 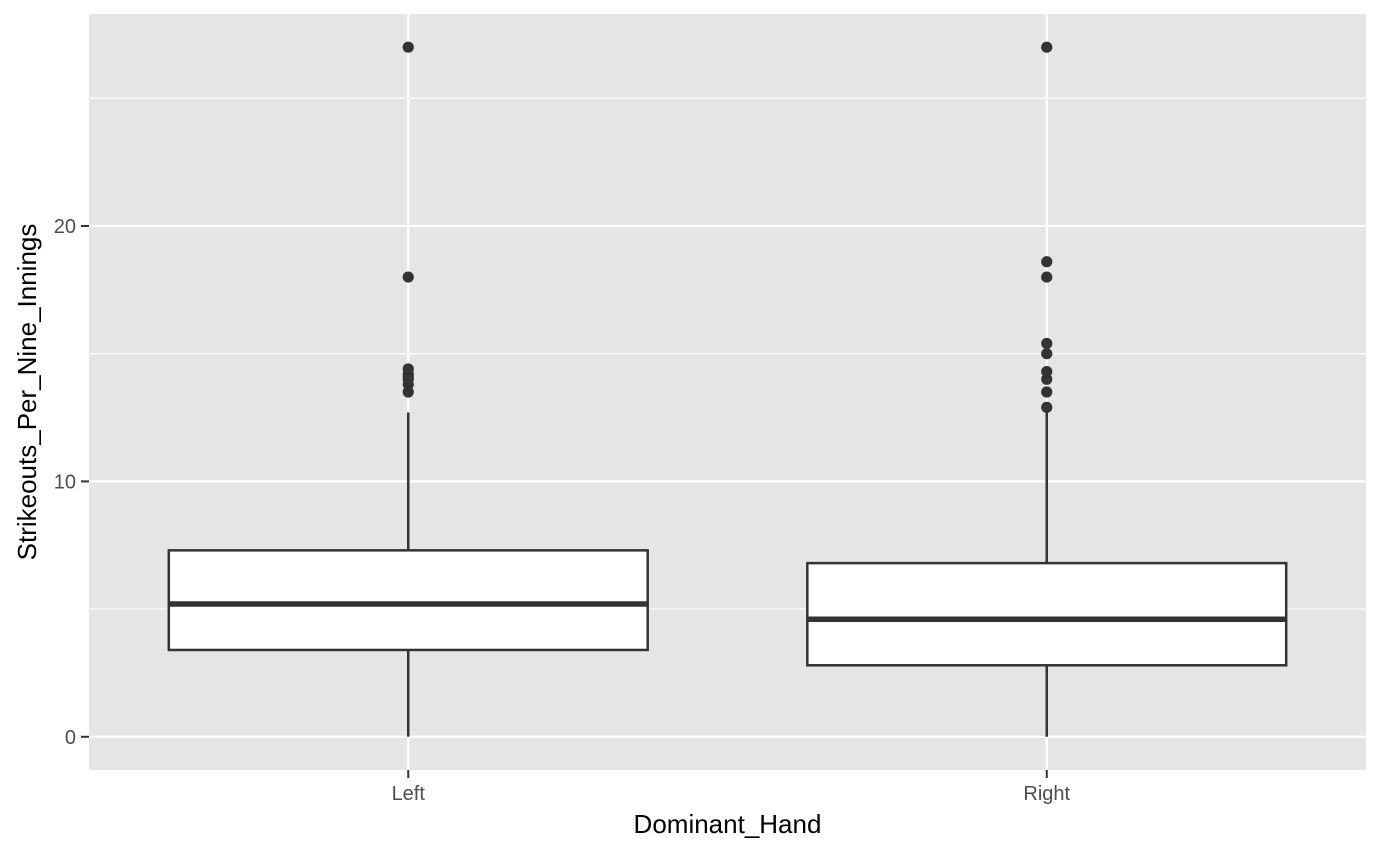 I want to click on x-tick-label: Right, so click(x=1046, y=794).